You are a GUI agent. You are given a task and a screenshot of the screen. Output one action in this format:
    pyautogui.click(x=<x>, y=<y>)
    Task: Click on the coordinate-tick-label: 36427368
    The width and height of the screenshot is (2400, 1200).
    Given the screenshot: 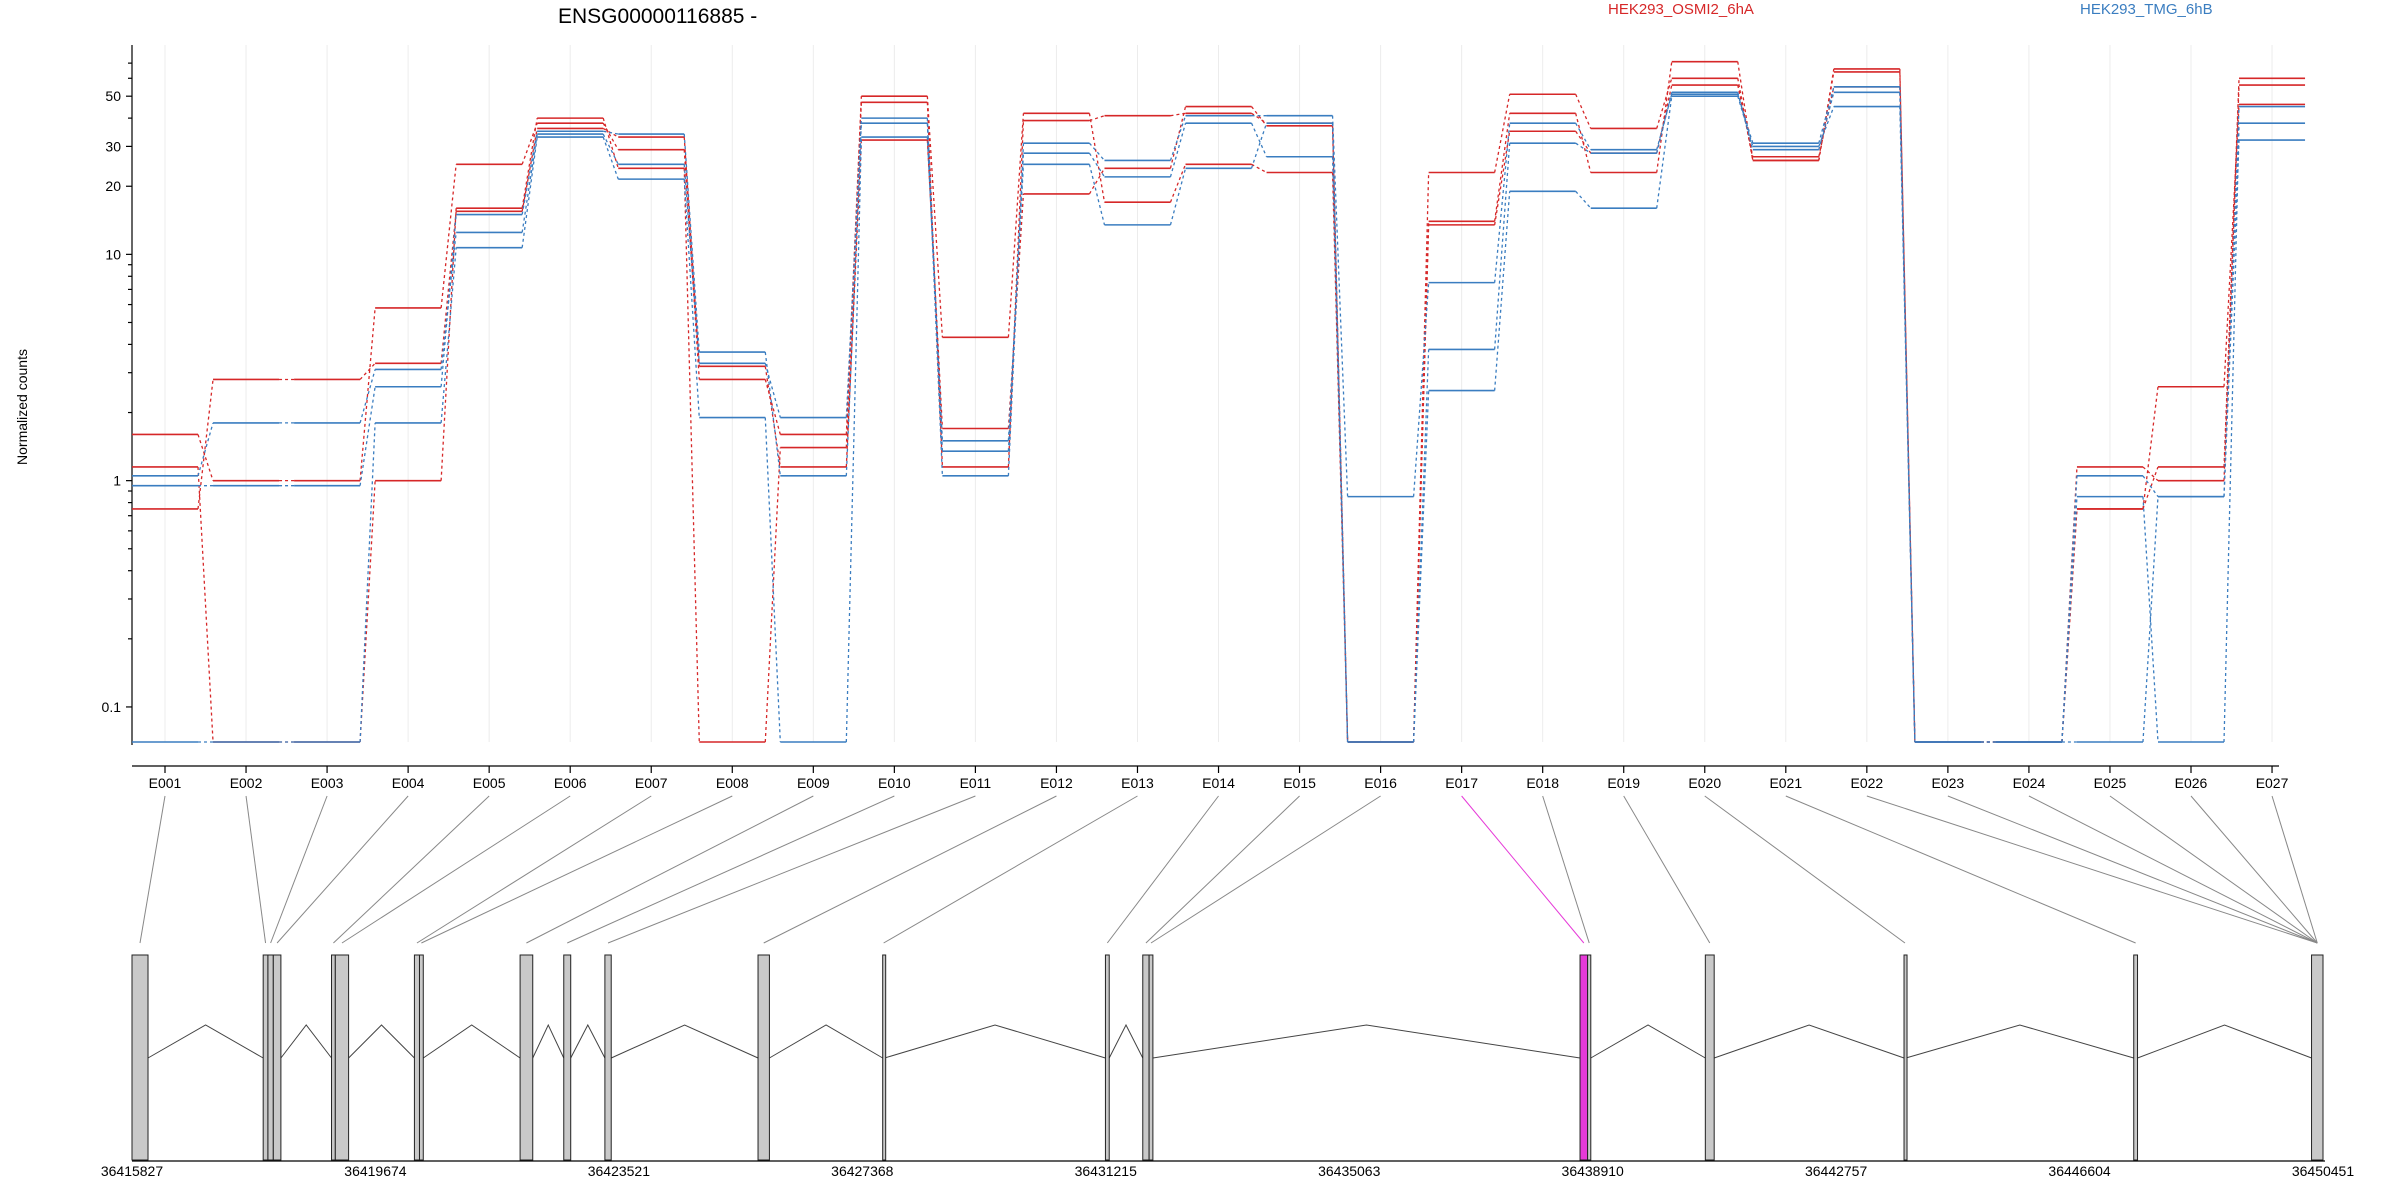 What is the action you would take?
    pyautogui.click(x=862, y=1171)
    